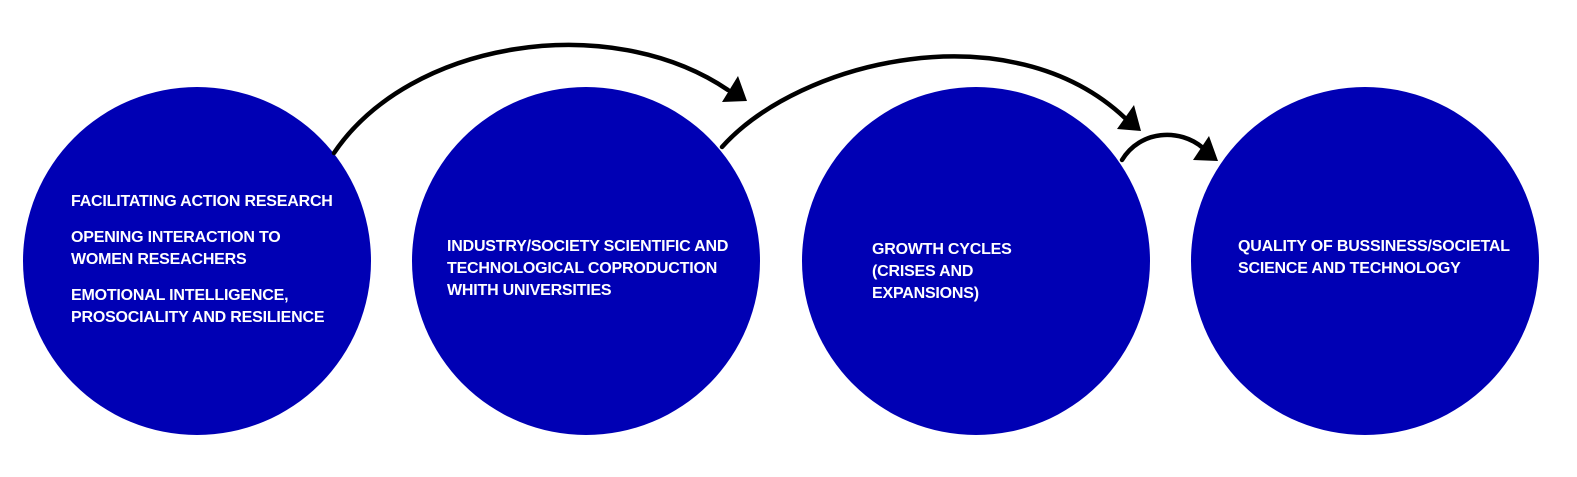  What do you see at coordinates (202, 201) in the screenshot?
I see `stage-1-line-1: FACILITATING ACTION RESEARCH` at bounding box center [202, 201].